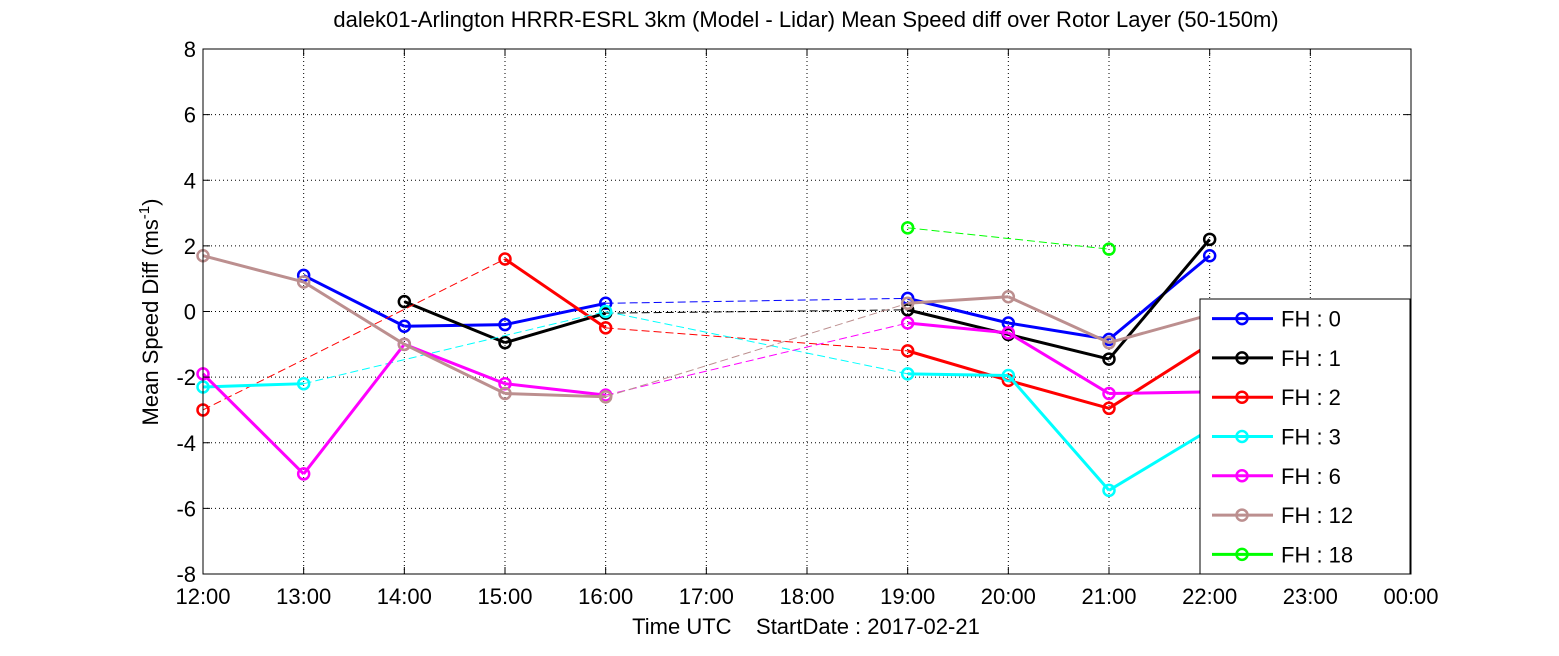 The height and width of the screenshot is (656, 1559). Describe the element at coordinates (303, 596) in the screenshot. I see `x-tick-label: 13:00` at that location.